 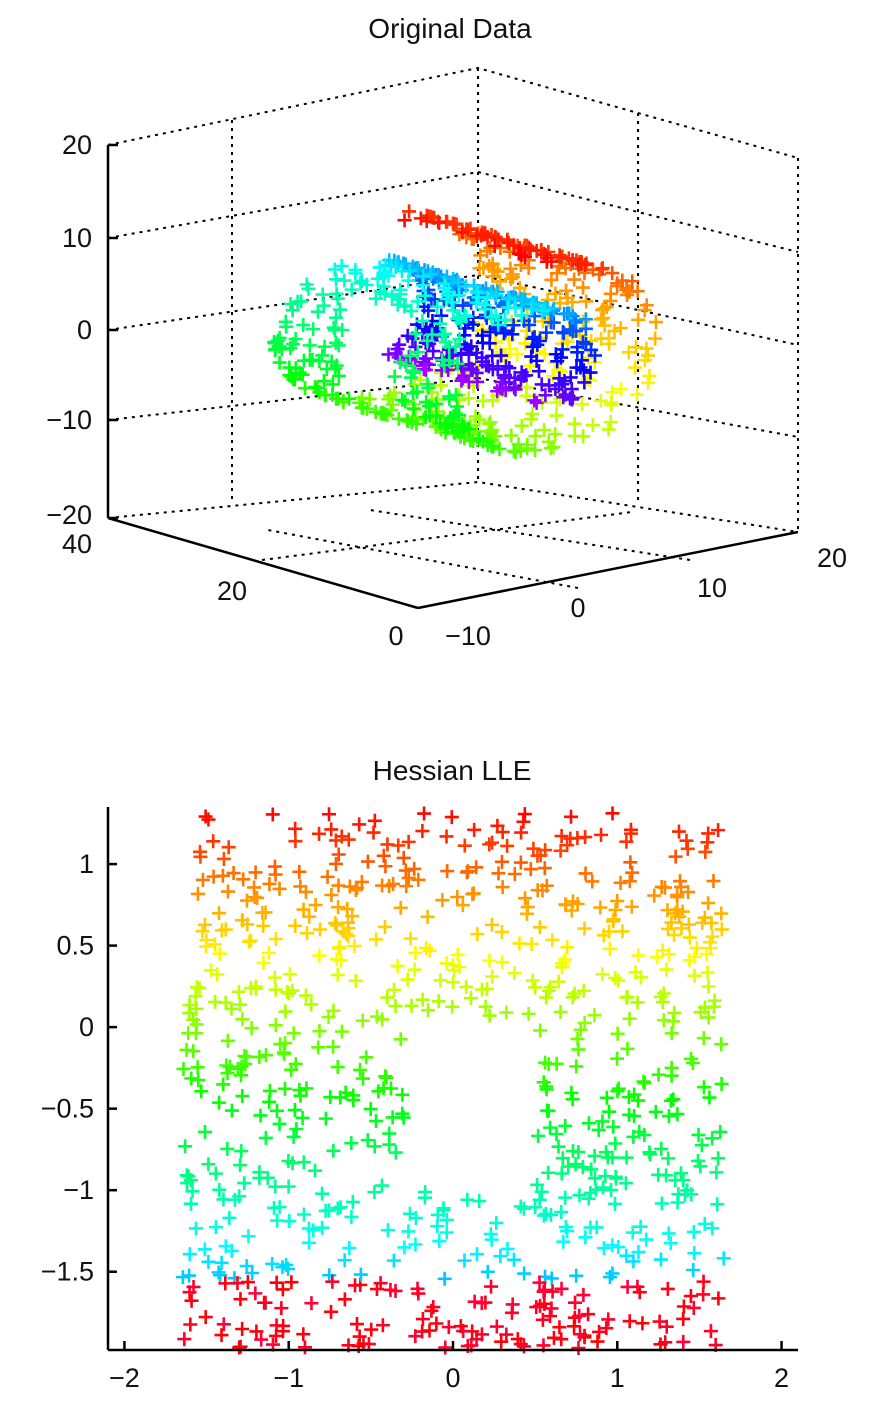 What do you see at coordinates (86, 864) in the screenshot?
I see `y-tick-label: 1` at bounding box center [86, 864].